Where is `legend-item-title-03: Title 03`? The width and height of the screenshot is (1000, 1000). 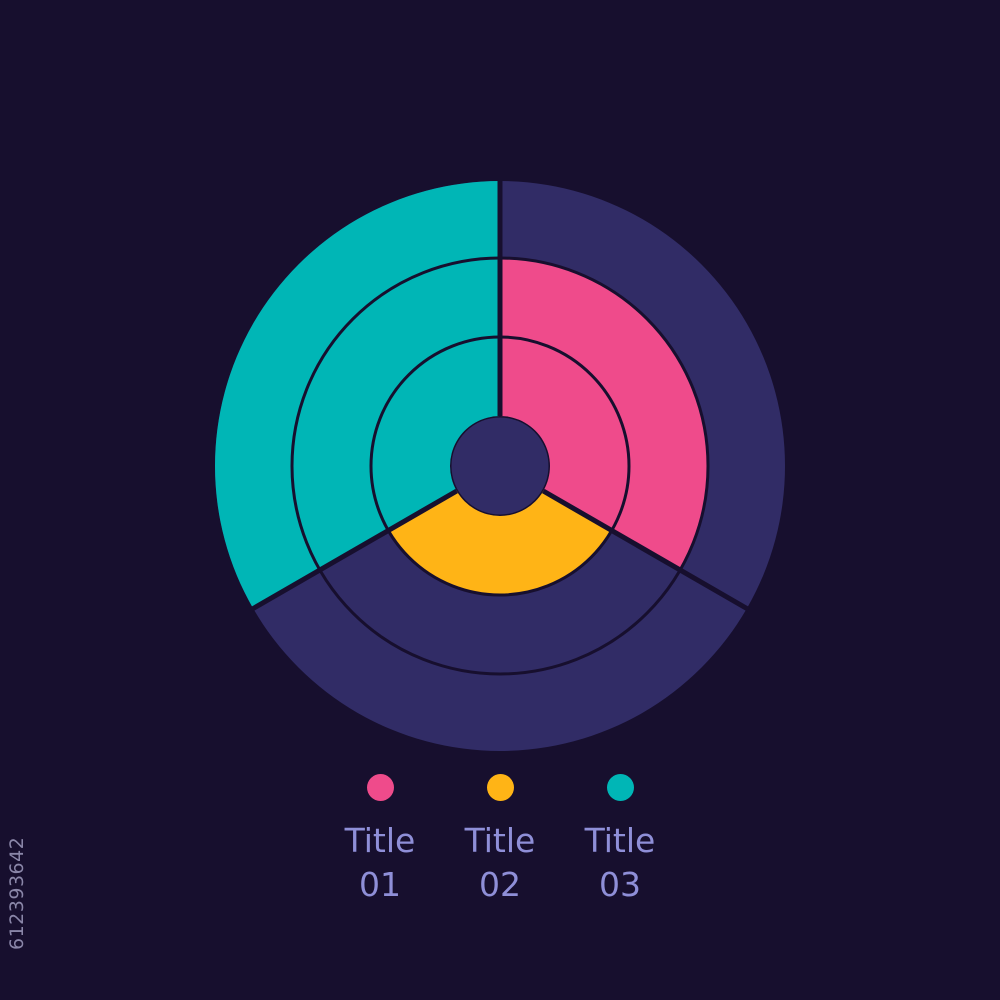 legend-item-title-03: Title 03 is located at coordinates (620, 838).